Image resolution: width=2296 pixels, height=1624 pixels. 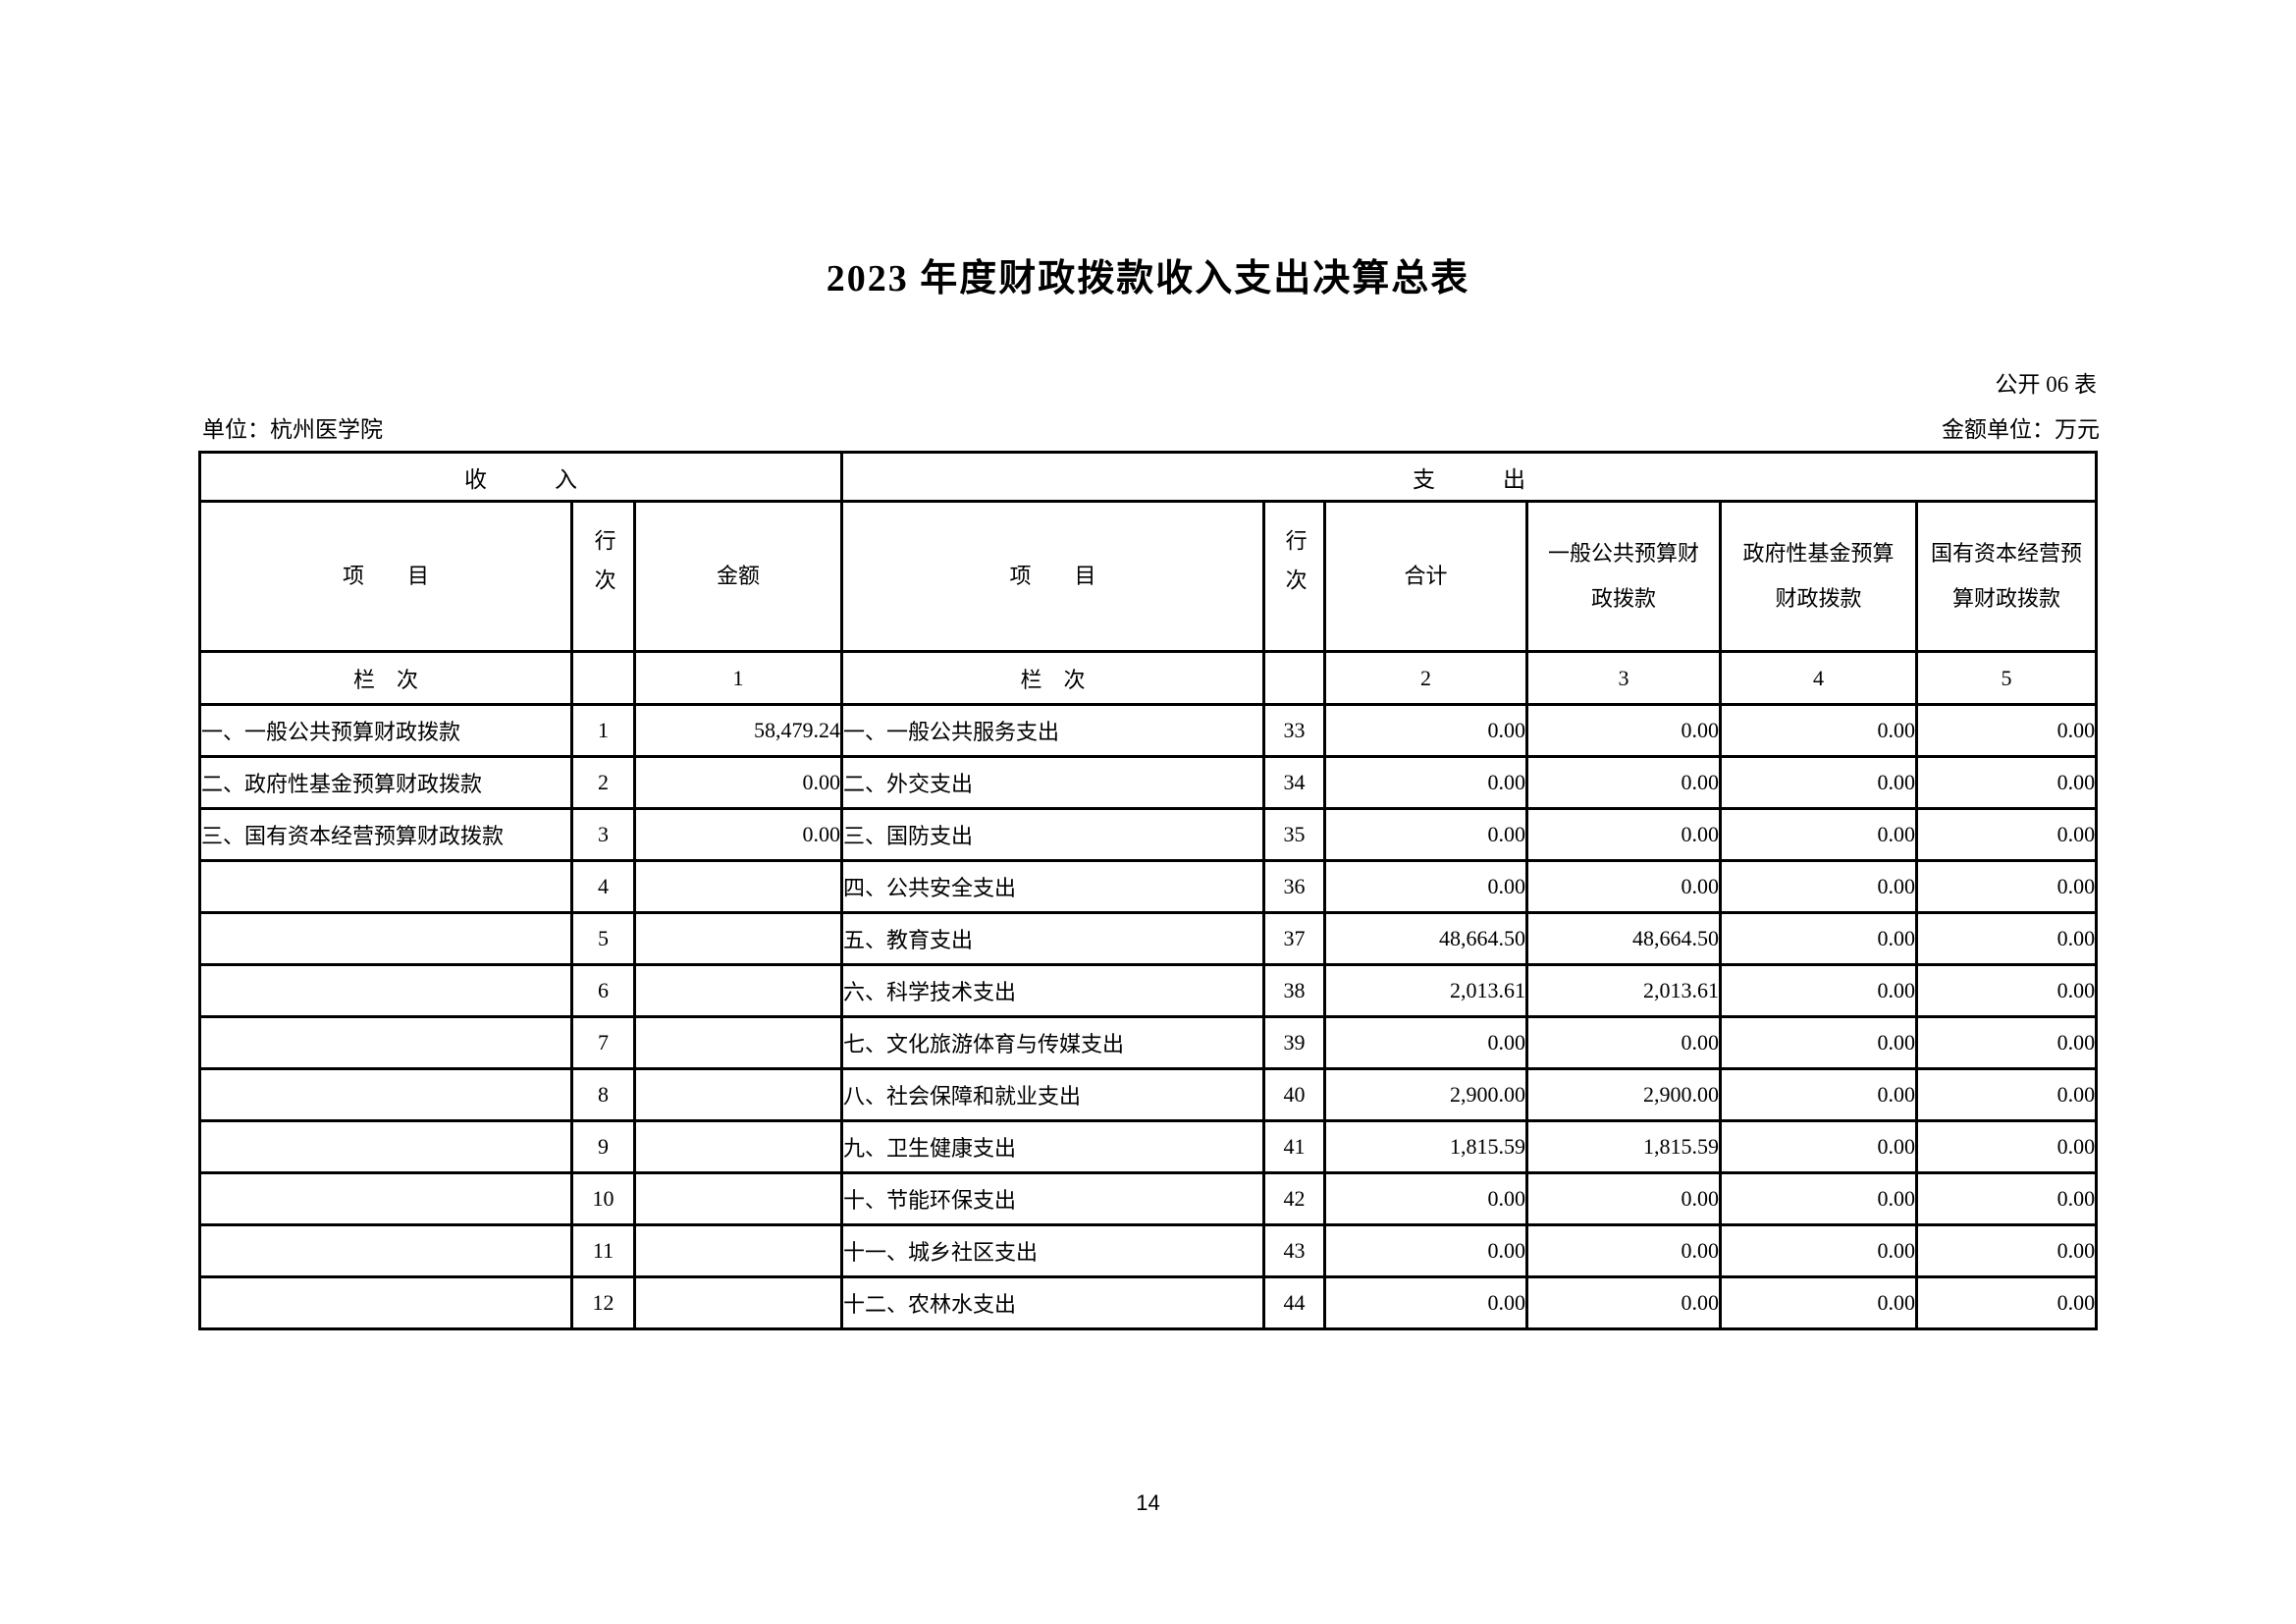 What do you see at coordinates (1053, 678) in the screenshot?
I see `column-index-label-expenditure: 栏 次` at bounding box center [1053, 678].